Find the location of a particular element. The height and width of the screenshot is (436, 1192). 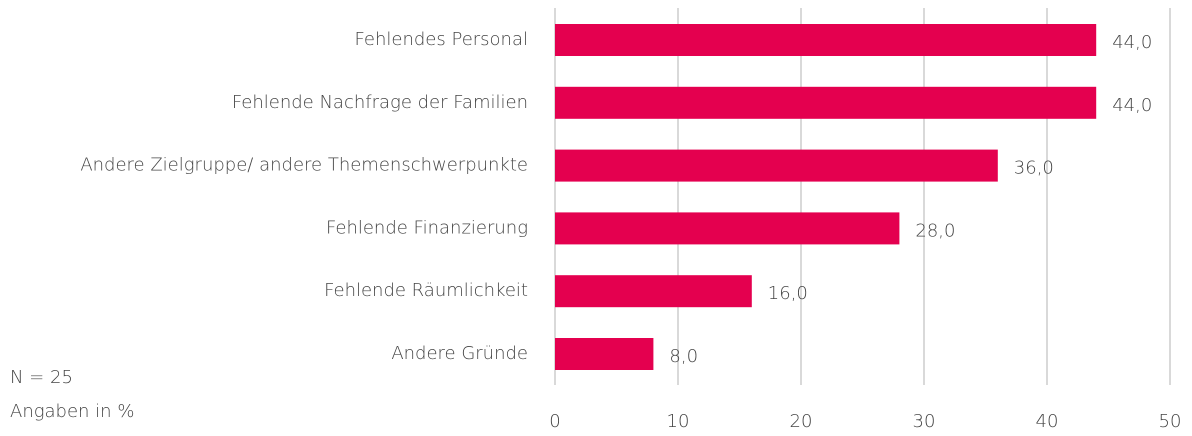

y-tick-label: Fehlende Räumlichkeit is located at coordinates (426, 290).